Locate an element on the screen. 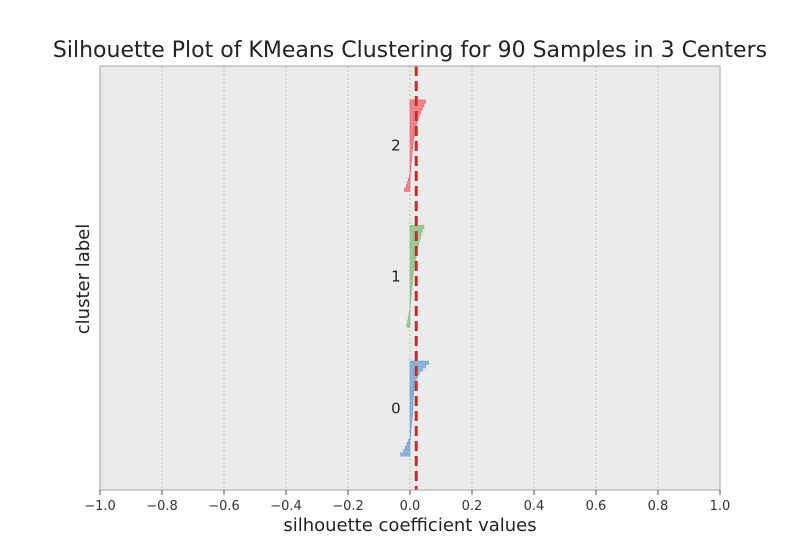  x-tick-label: 0.4 is located at coordinates (534, 506).